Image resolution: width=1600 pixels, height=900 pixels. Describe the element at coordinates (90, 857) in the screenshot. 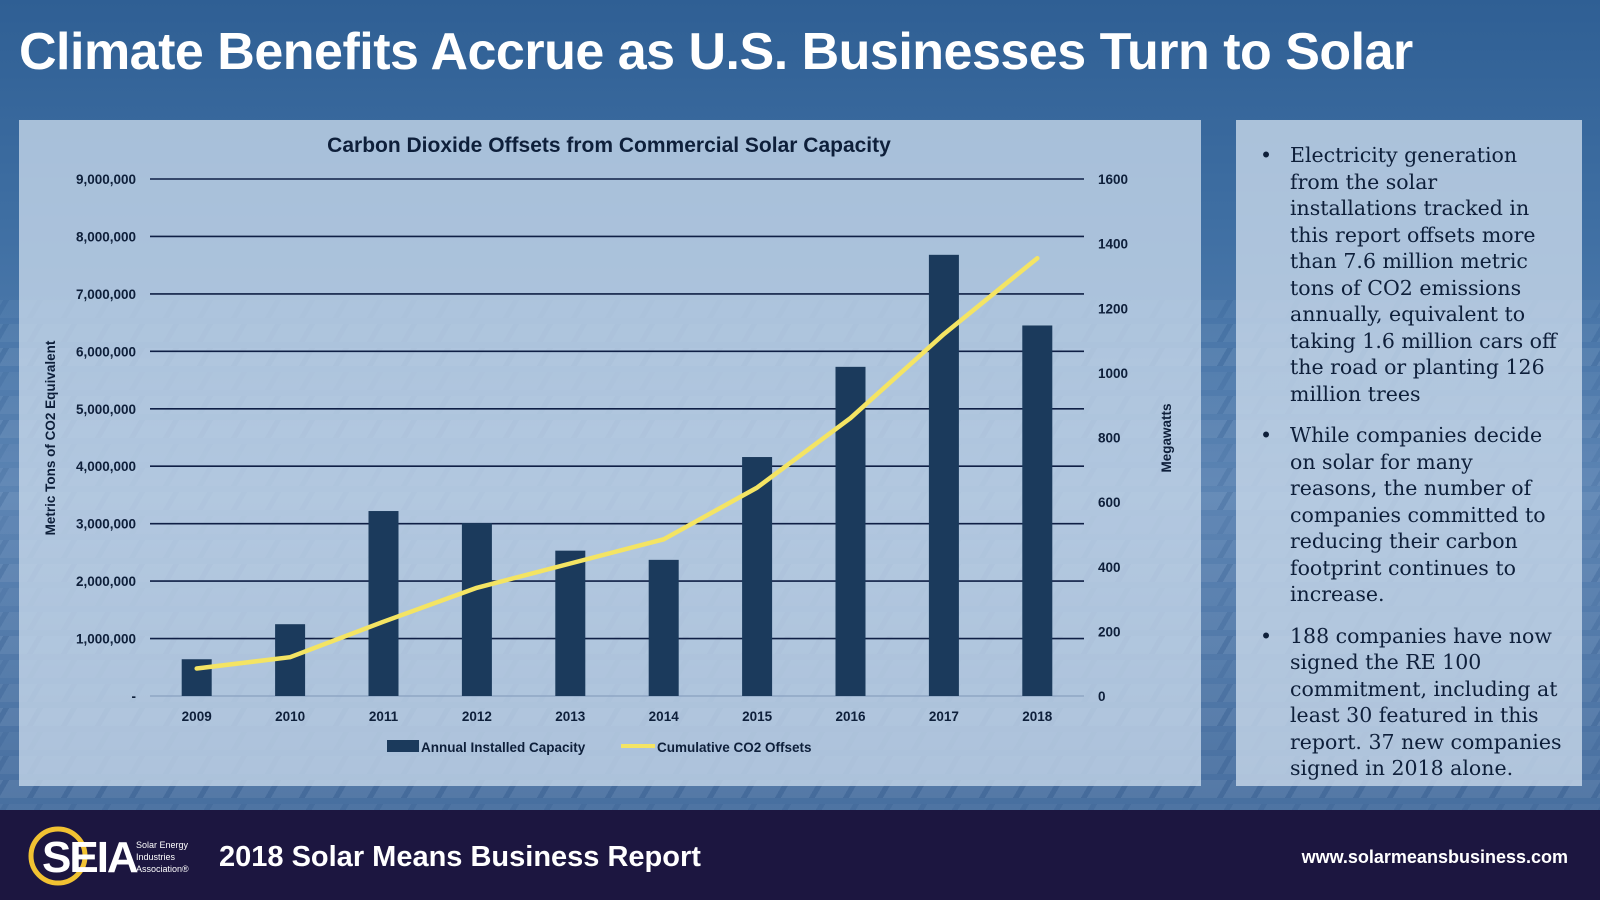

I see `logo-wordmark: SEIA` at that location.